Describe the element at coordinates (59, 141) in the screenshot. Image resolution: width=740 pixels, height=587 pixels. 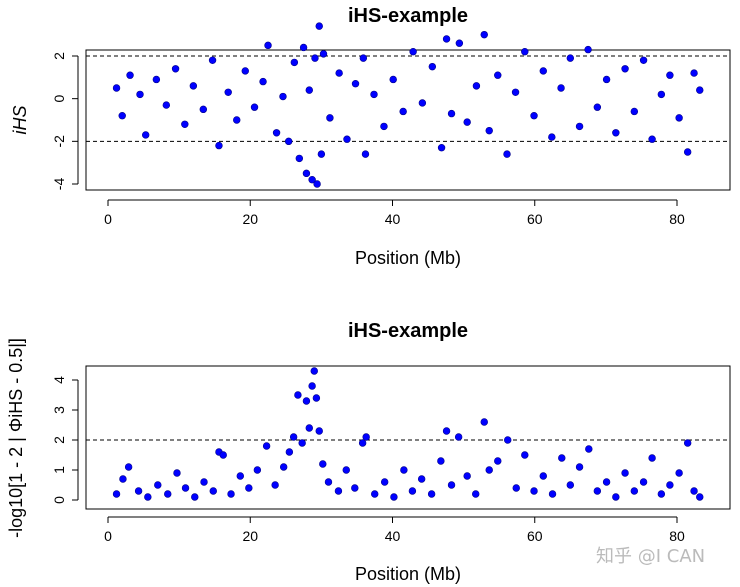
I see `y-tick-label: -2` at that location.